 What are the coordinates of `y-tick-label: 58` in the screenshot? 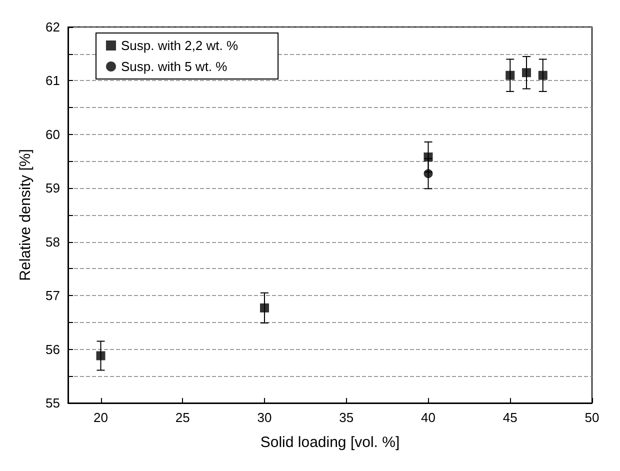 It's located at (53, 242).